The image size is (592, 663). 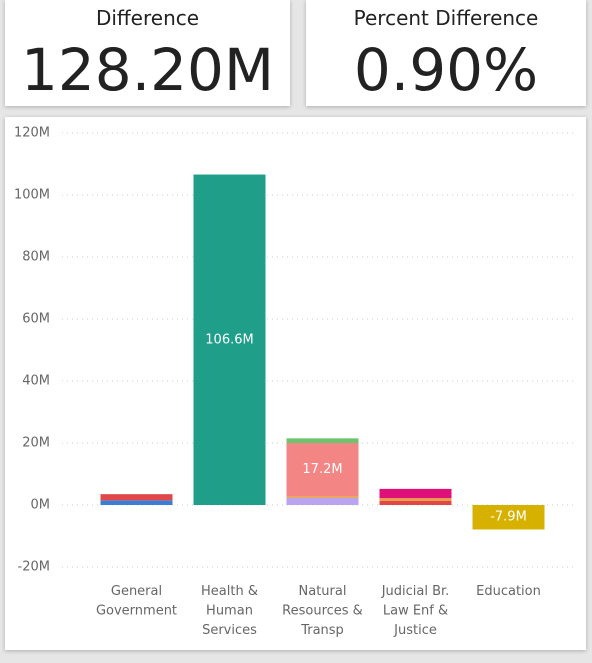 I want to click on card-value: 128.20M, so click(x=147, y=70).